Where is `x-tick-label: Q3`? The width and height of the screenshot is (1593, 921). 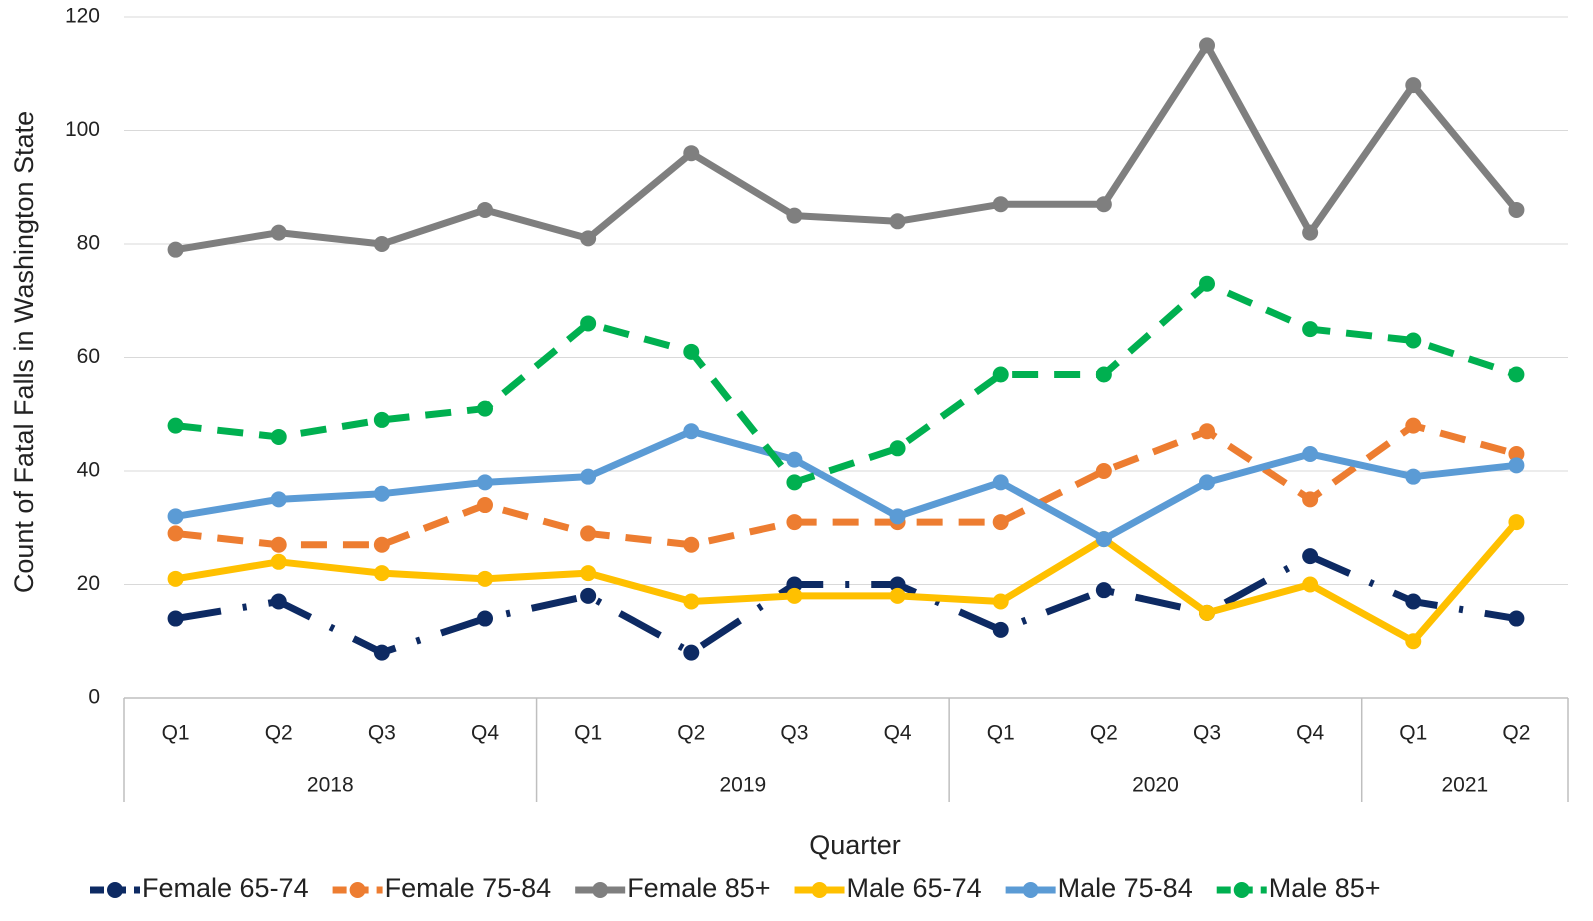 x-tick-label: Q3 is located at coordinates (794, 733).